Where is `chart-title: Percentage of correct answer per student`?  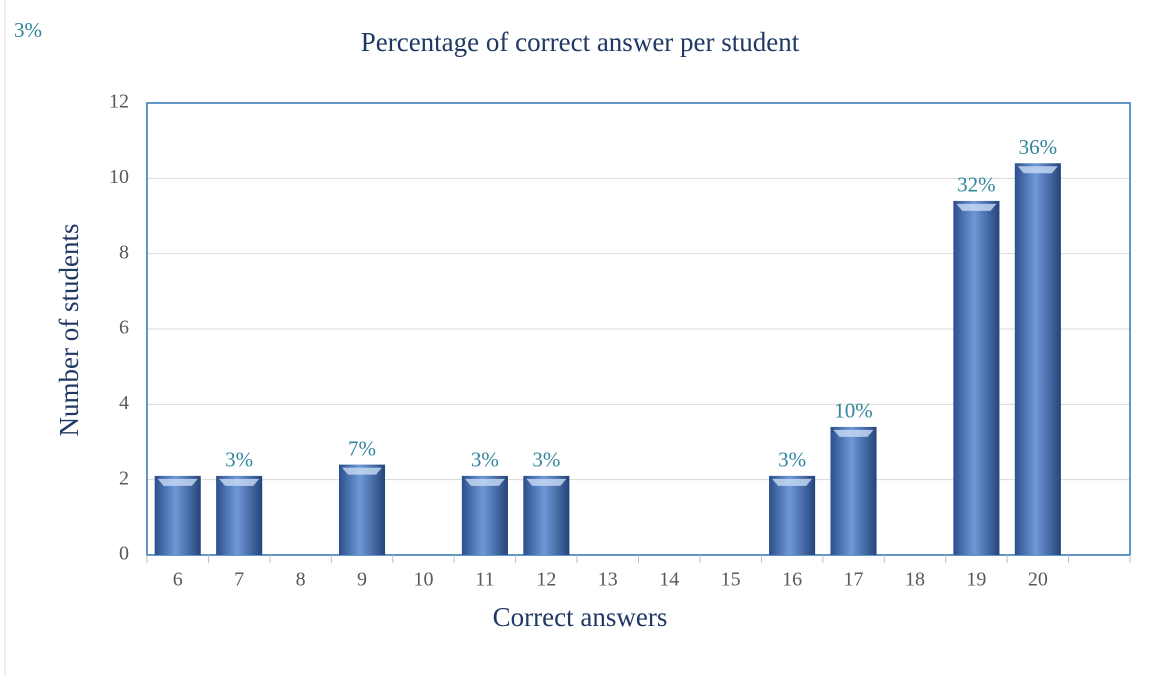 chart-title: Percentage of correct answer per student is located at coordinates (580, 42).